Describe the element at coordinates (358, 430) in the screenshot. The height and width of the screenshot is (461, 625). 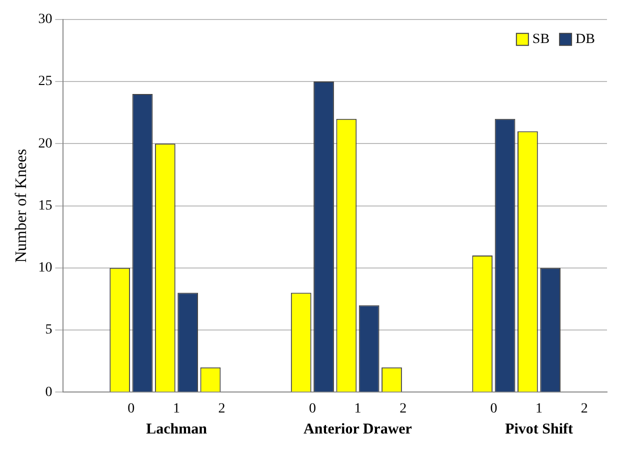
I see `text: Anterior Drawer` at that location.